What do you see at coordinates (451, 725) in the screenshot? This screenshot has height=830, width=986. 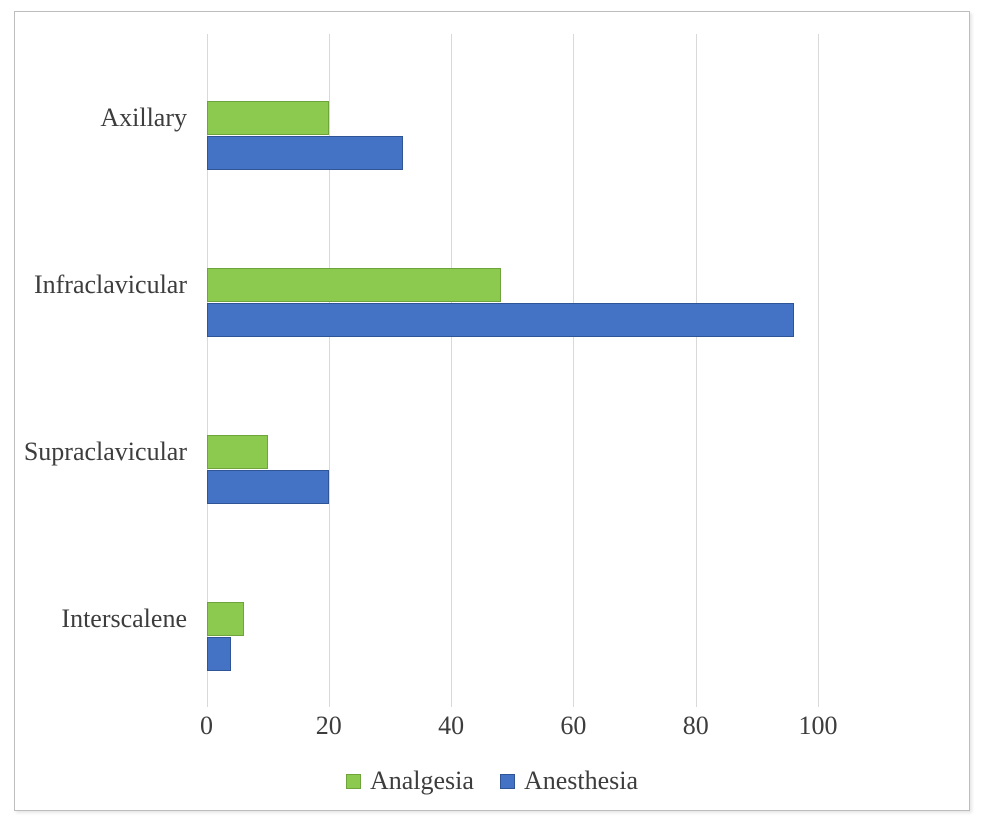 I see `x-axis-tick-label-40: 40` at bounding box center [451, 725].